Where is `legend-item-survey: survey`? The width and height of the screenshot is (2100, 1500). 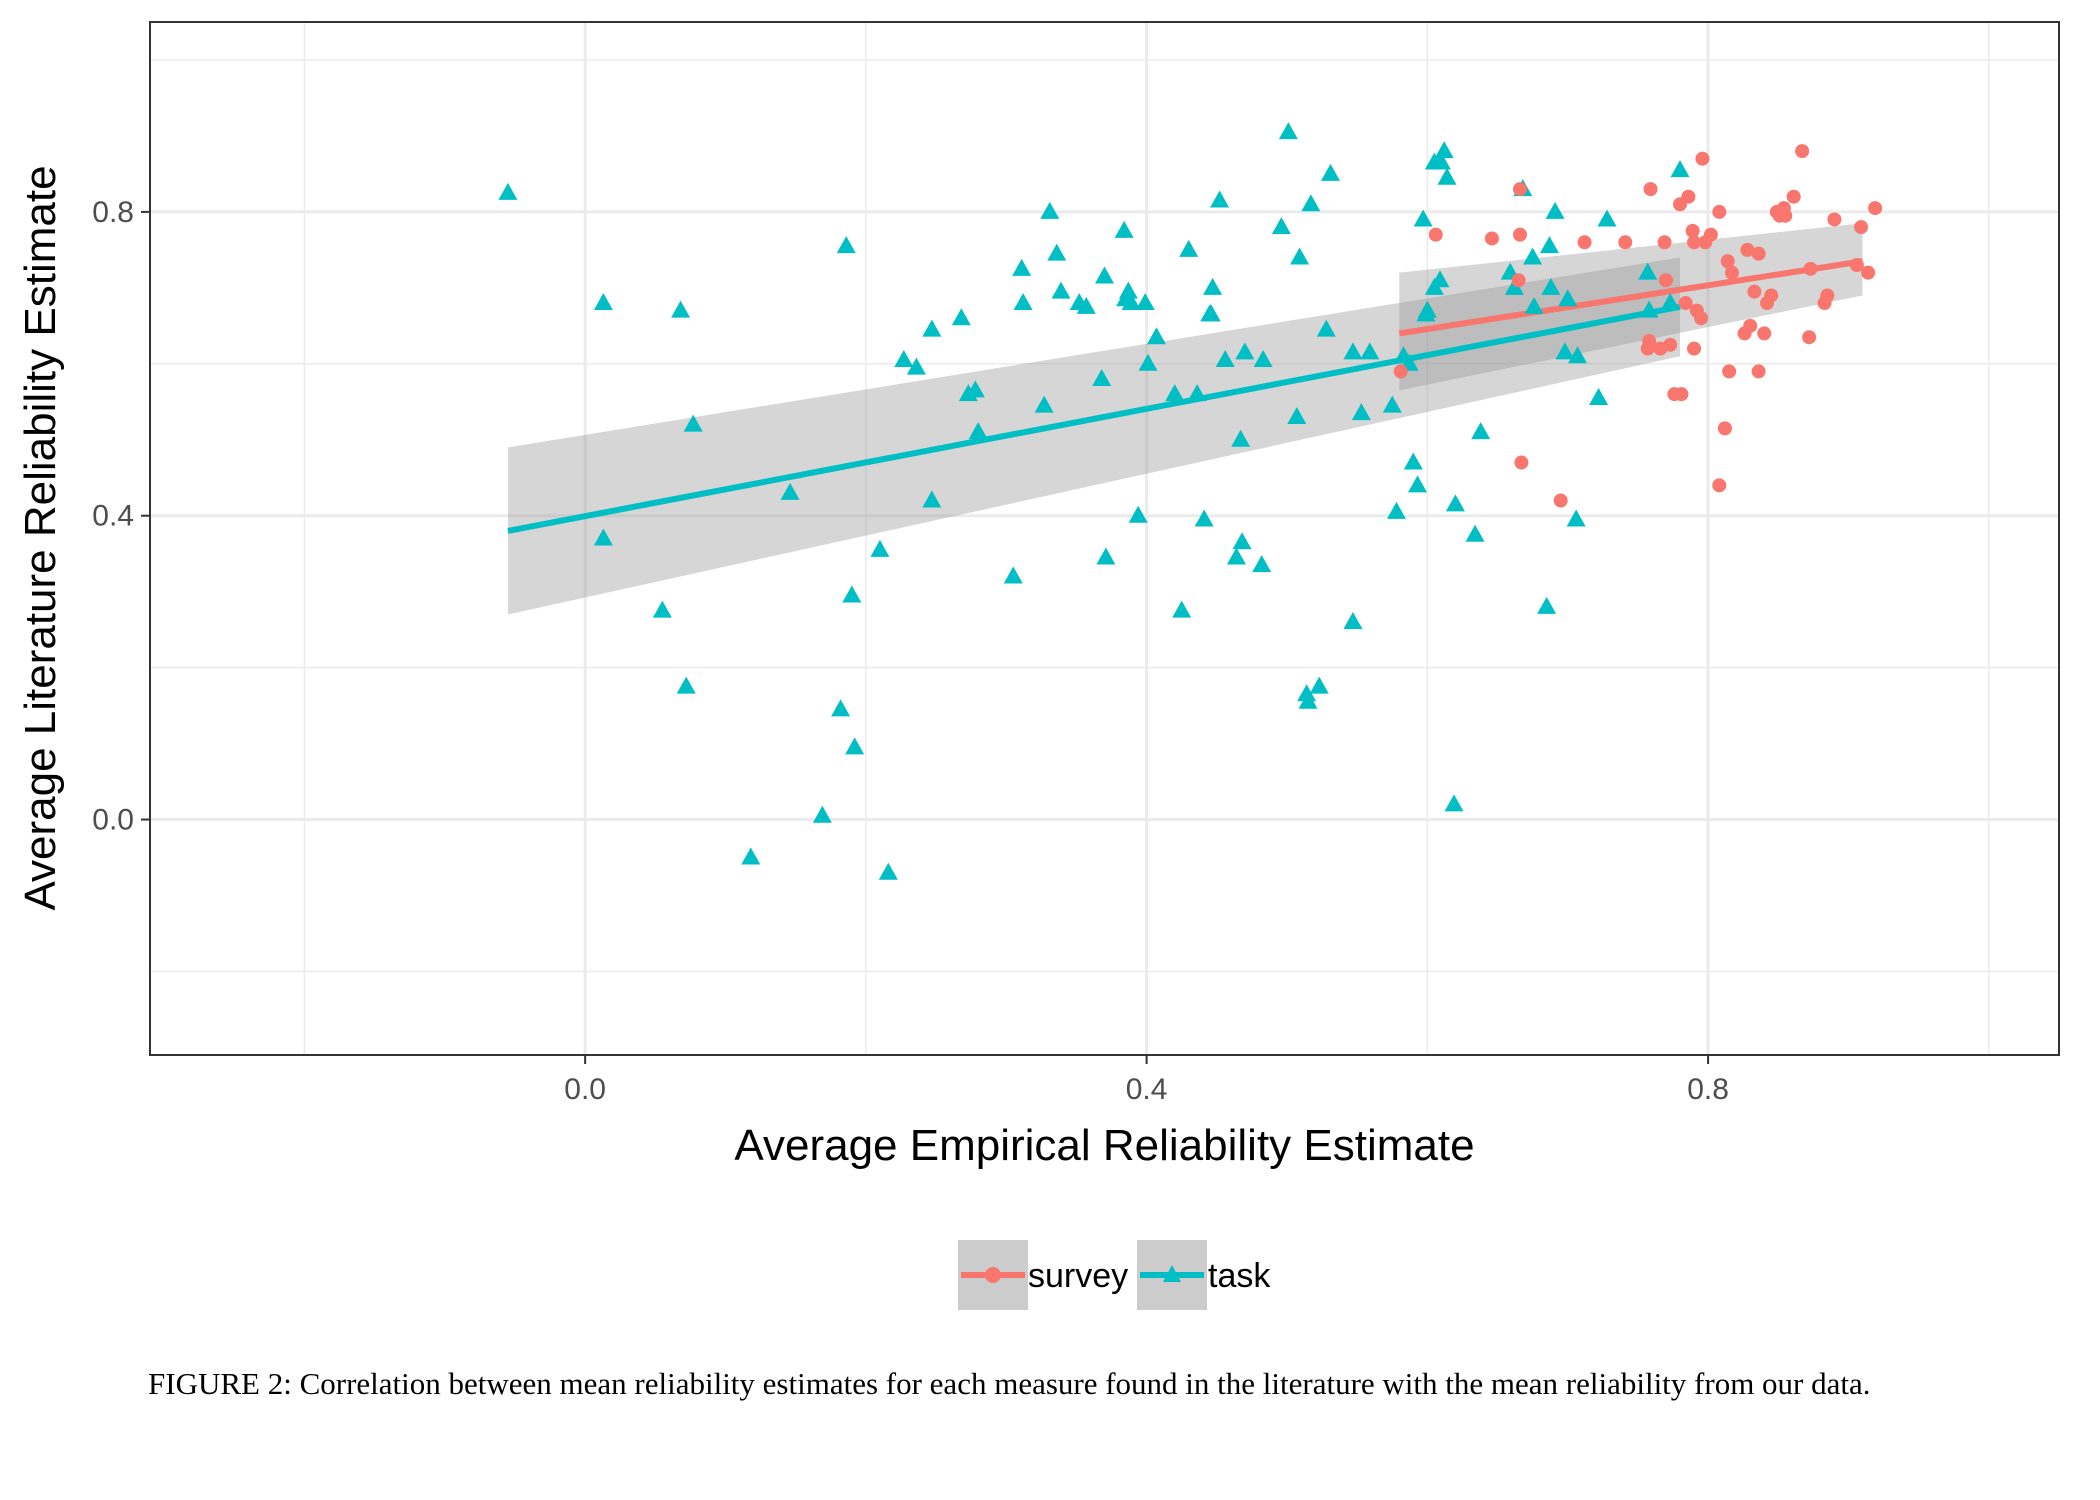
legend-item-survey: survey is located at coordinates (1043, 1275).